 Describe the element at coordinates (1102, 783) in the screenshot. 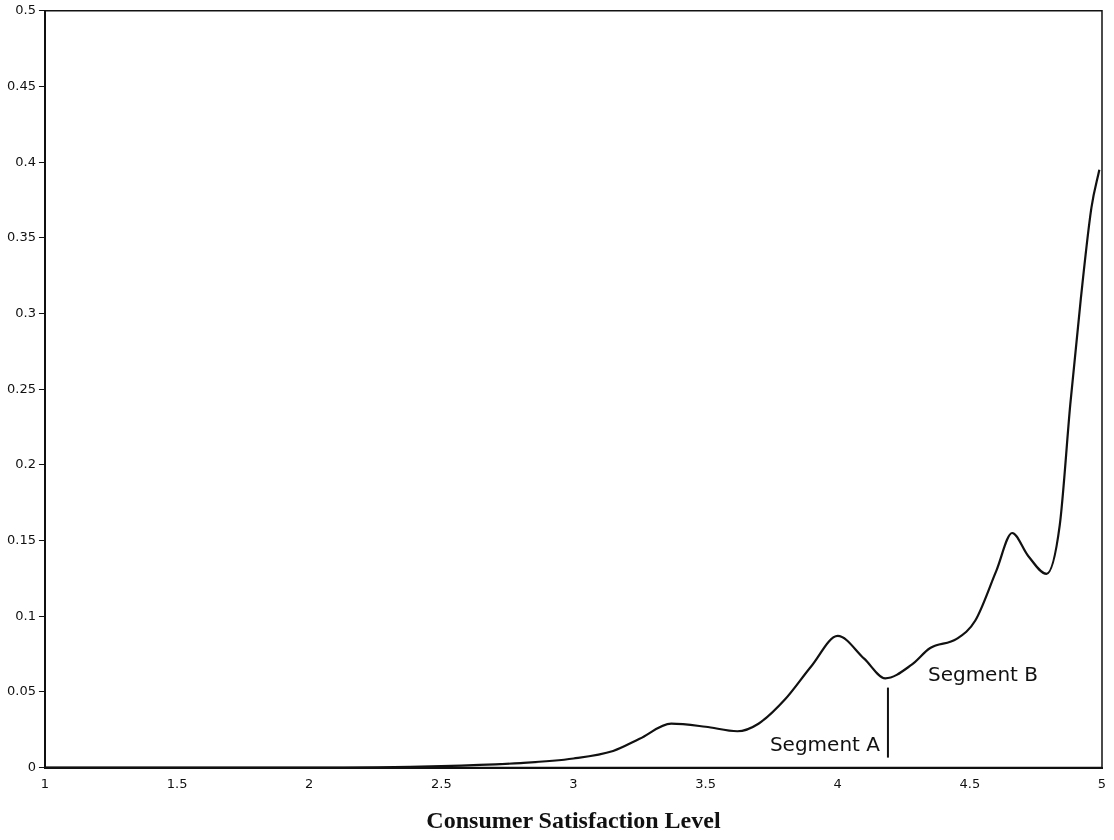

I see `x-tick-label: 5` at that location.